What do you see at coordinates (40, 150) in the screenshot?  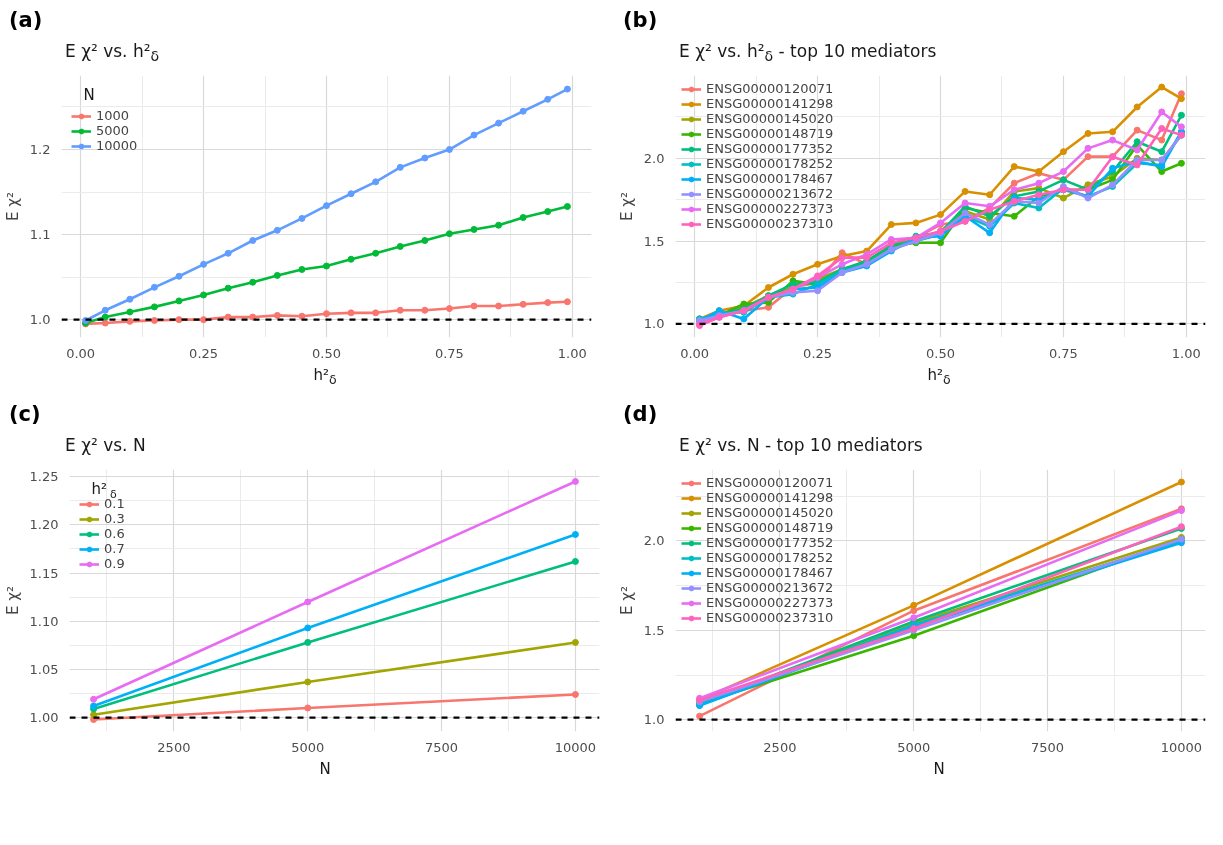 I see `y-tick-label: 1.2` at bounding box center [40, 150].